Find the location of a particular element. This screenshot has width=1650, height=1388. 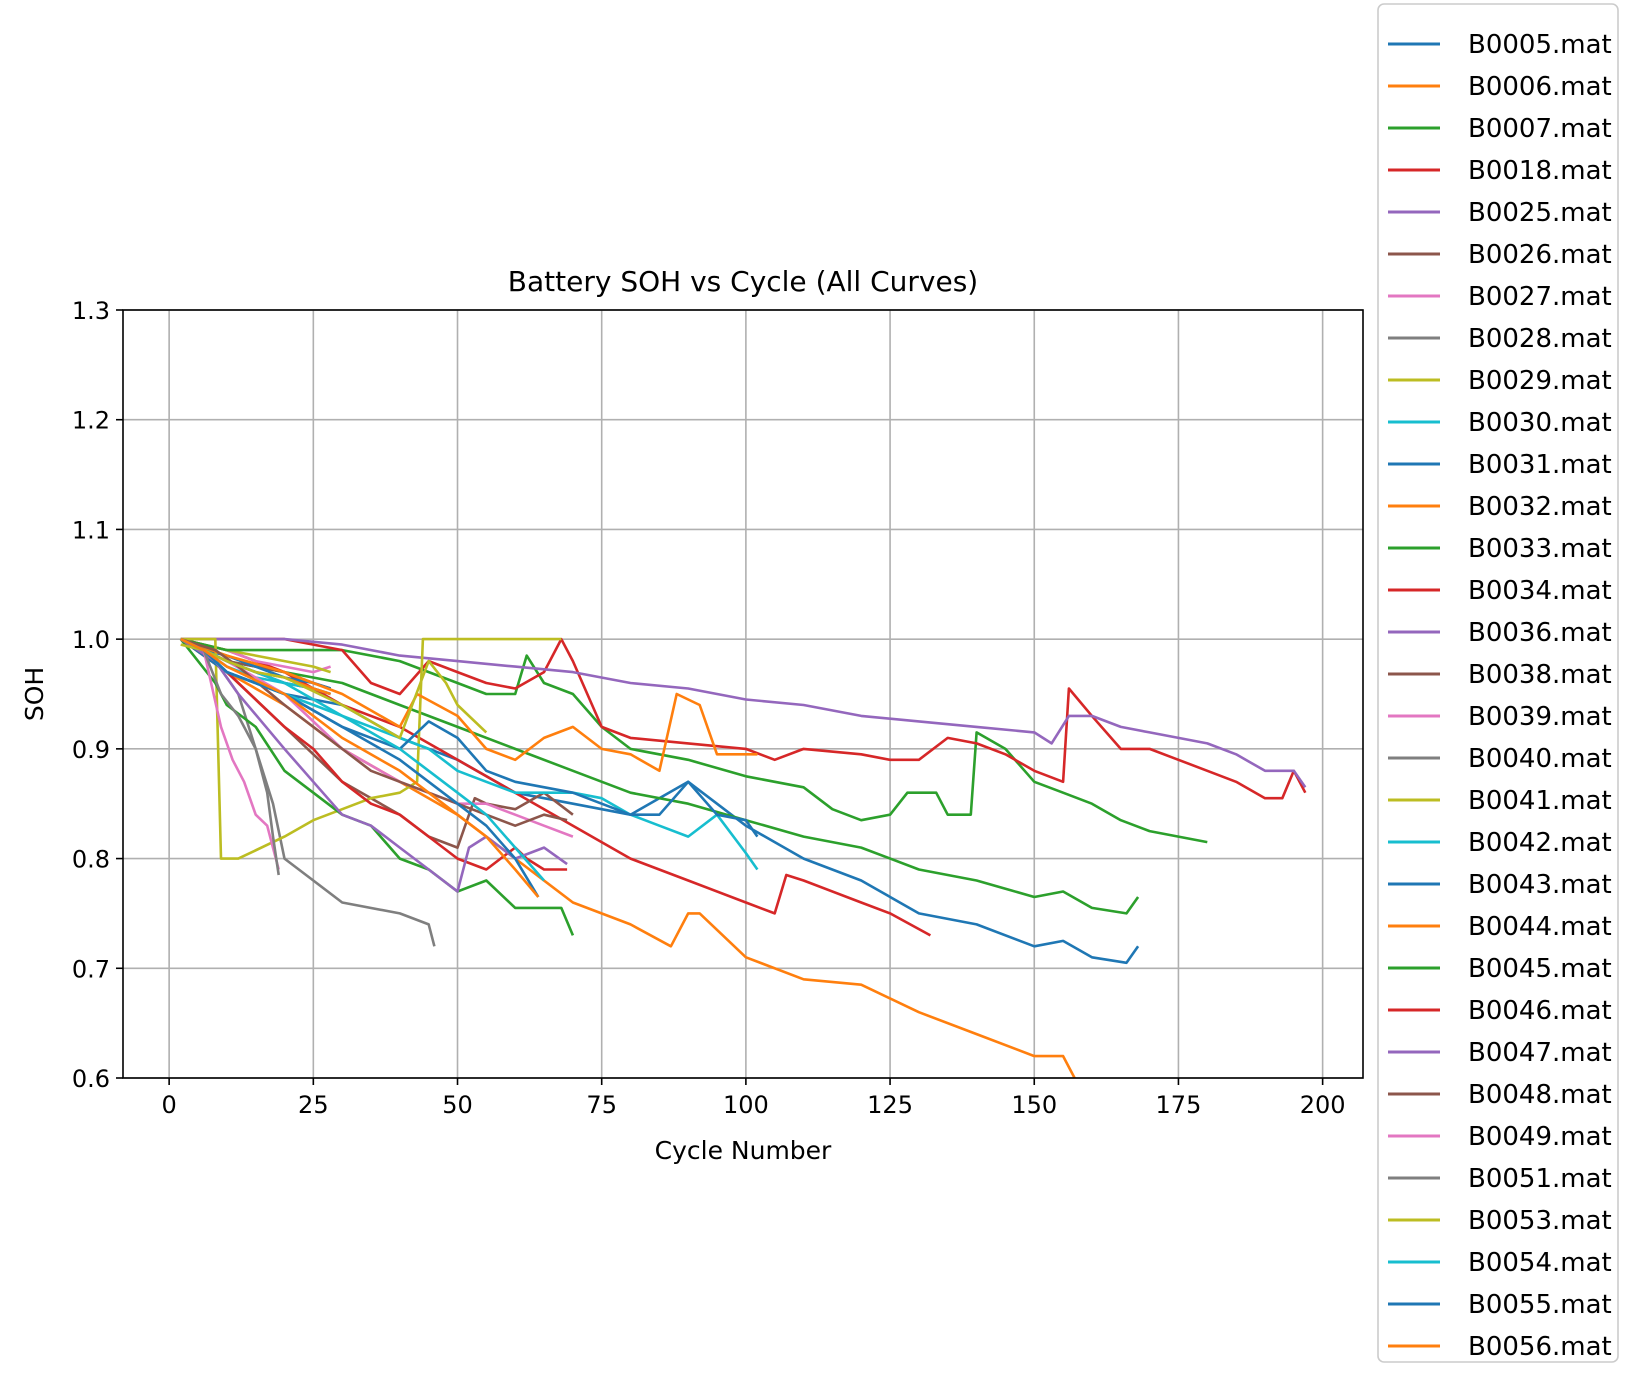

series-line-B0034-mat is located at coordinates (743, 718).